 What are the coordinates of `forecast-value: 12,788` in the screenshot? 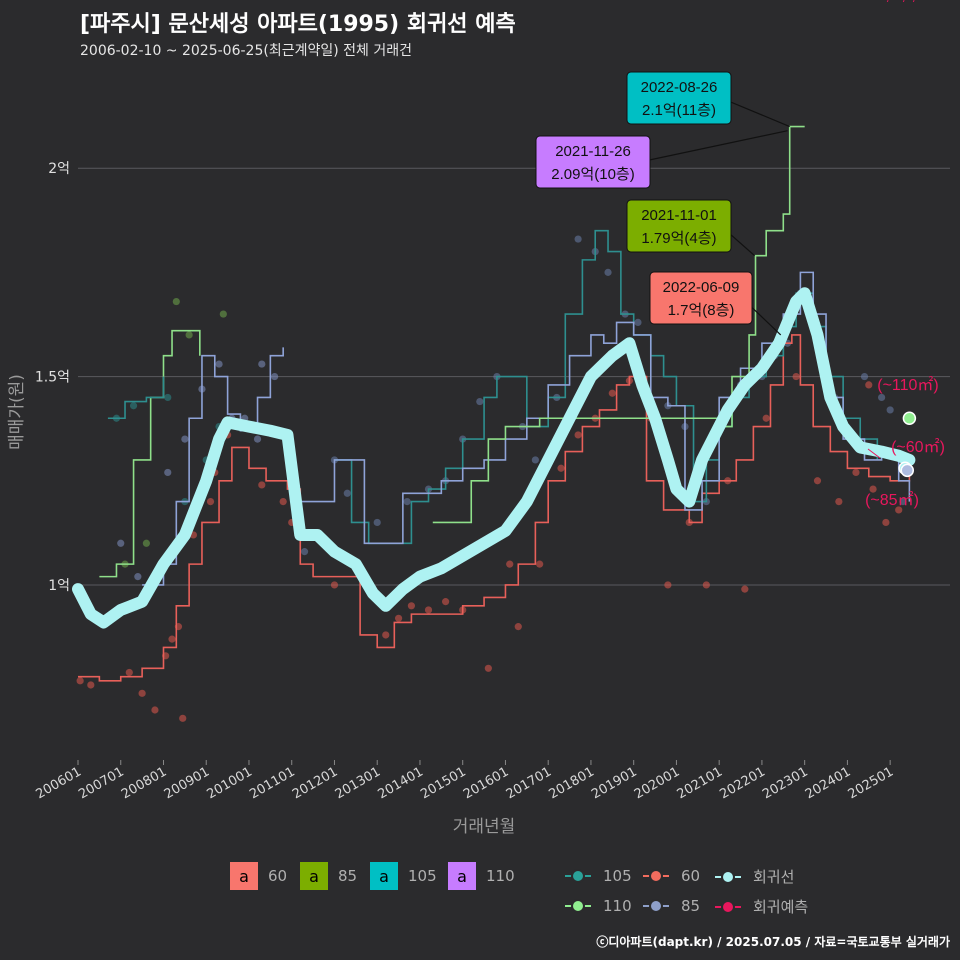 It's located at (918, 2).